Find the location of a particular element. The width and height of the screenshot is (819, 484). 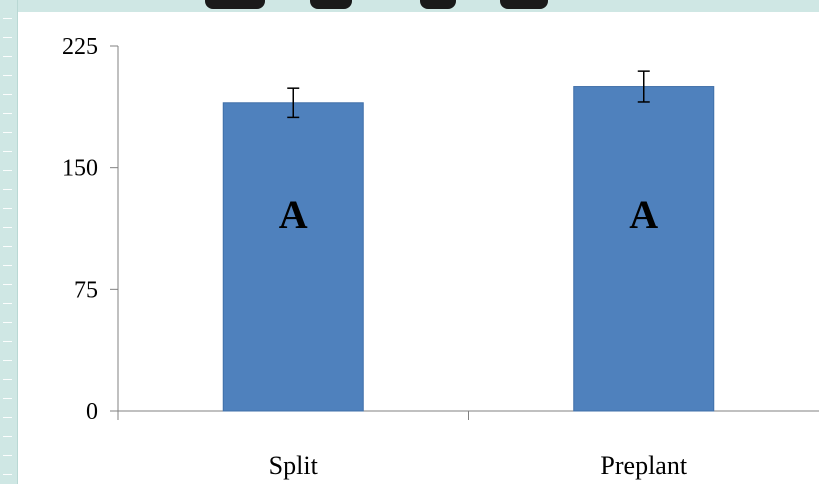

error-bar-split is located at coordinates (293, 103).